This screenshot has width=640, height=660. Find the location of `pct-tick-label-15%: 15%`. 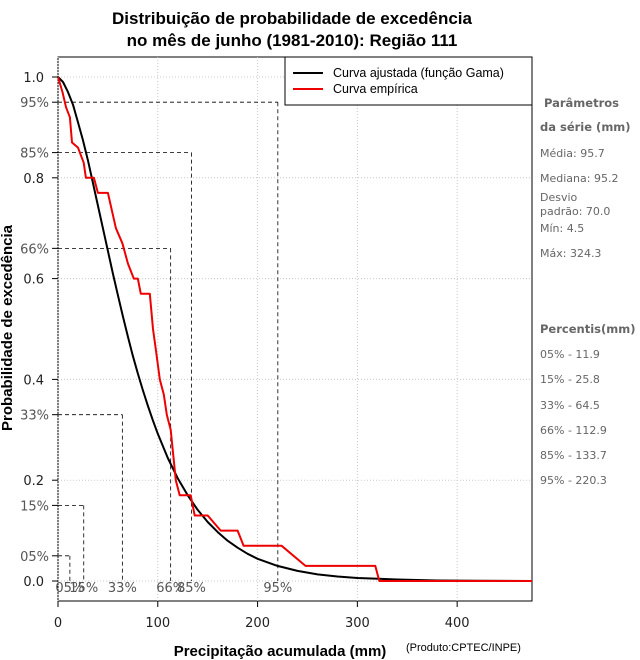

pct-tick-label-15%: 15% is located at coordinates (34, 506).